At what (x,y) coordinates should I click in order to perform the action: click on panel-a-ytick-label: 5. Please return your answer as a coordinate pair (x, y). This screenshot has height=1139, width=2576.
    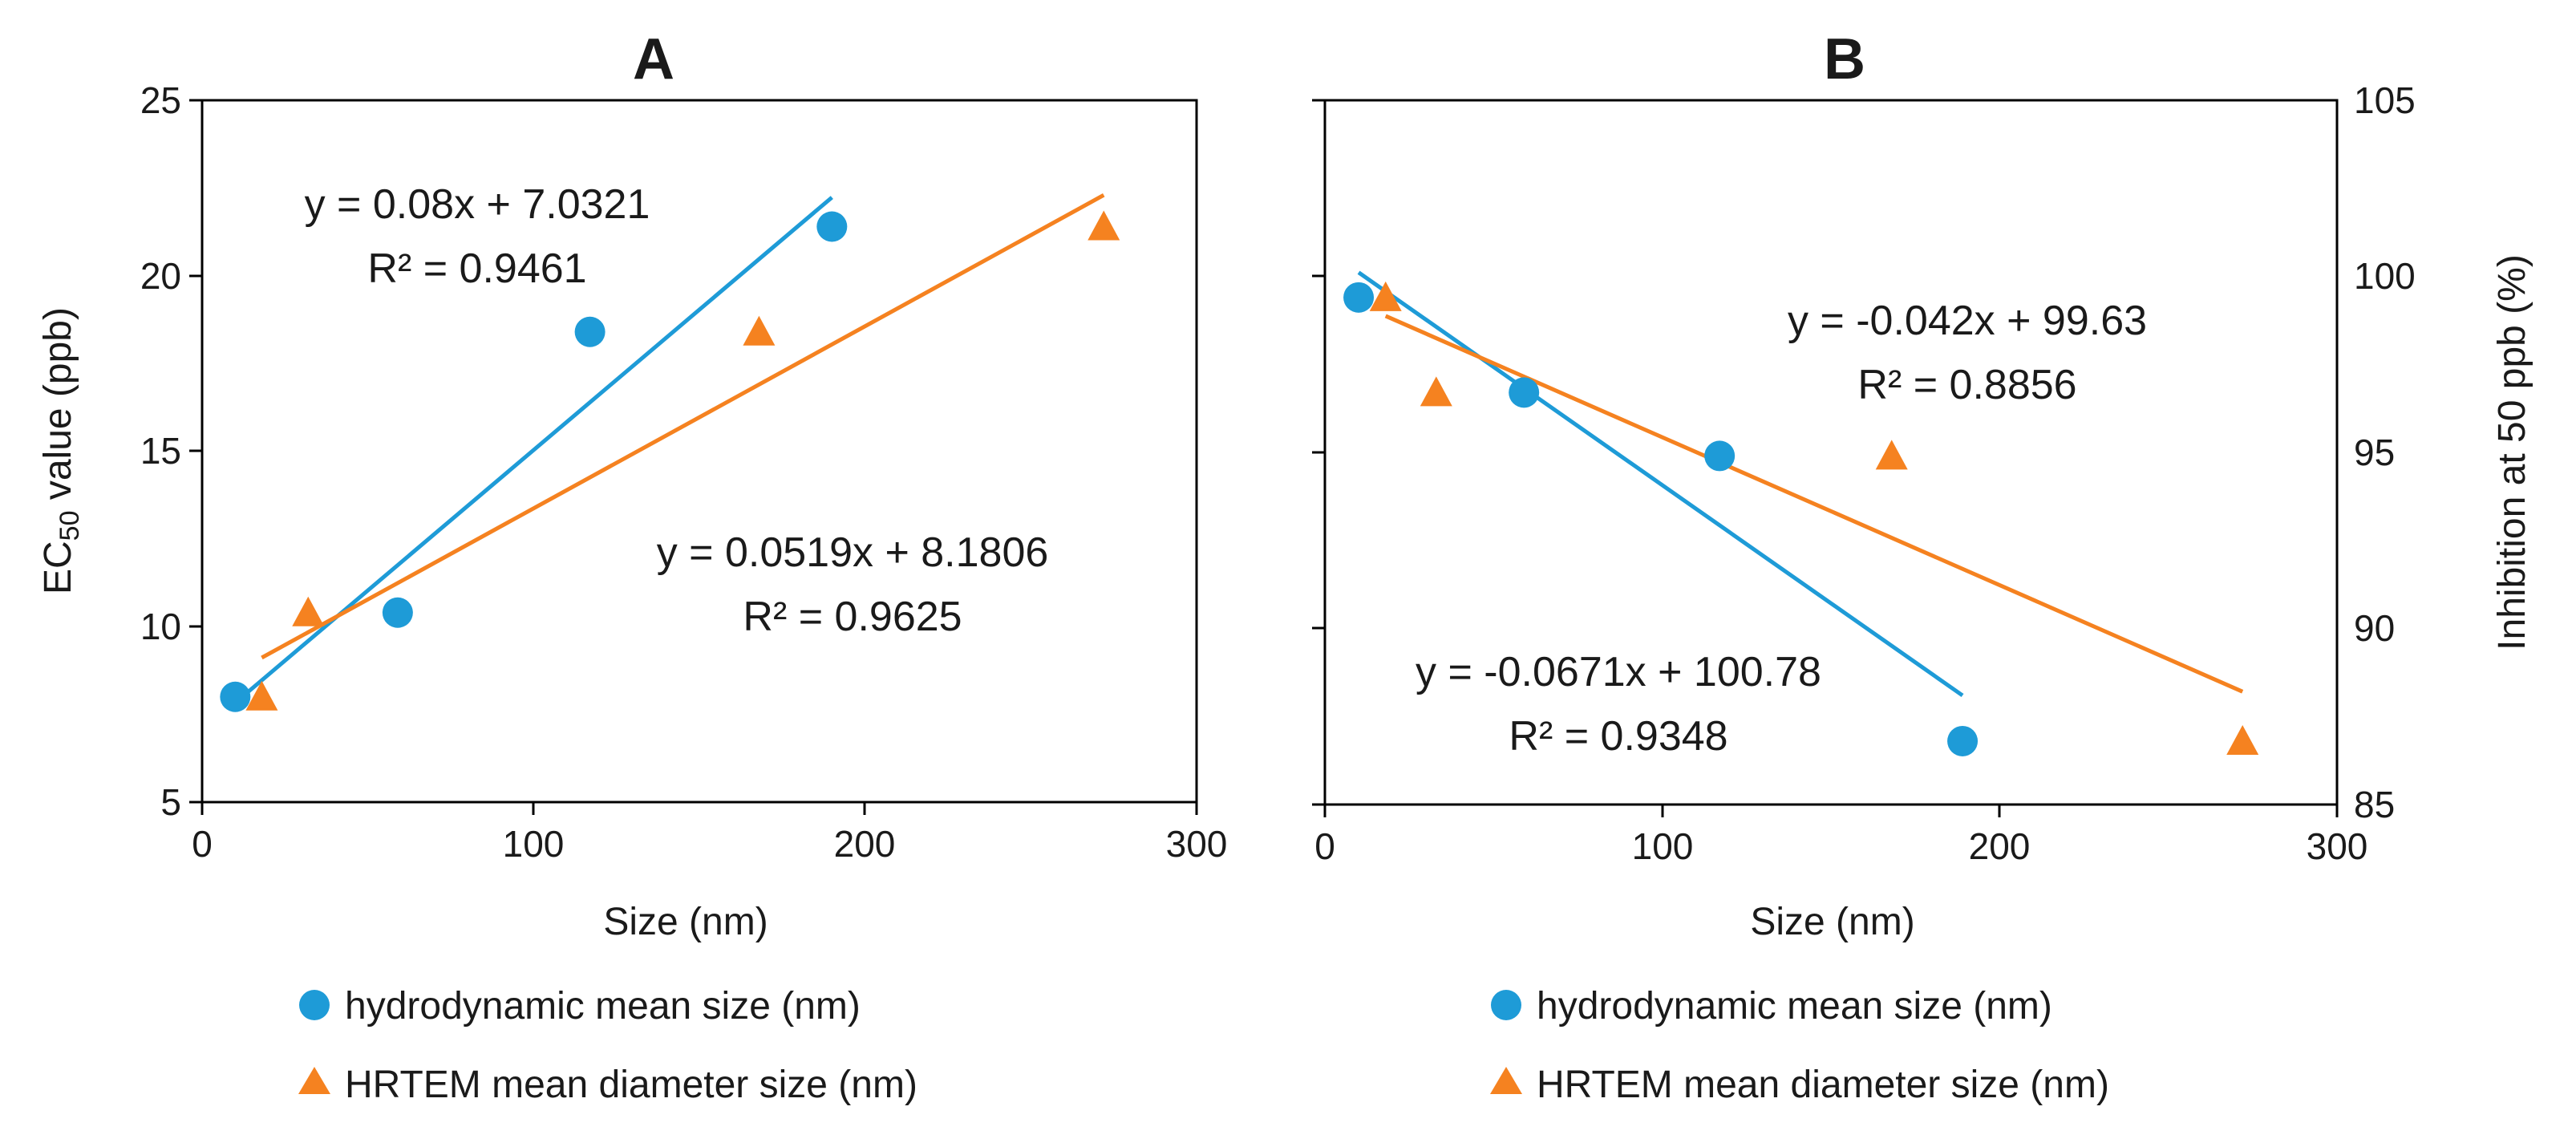
    Looking at the image, I should click on (170, 802).